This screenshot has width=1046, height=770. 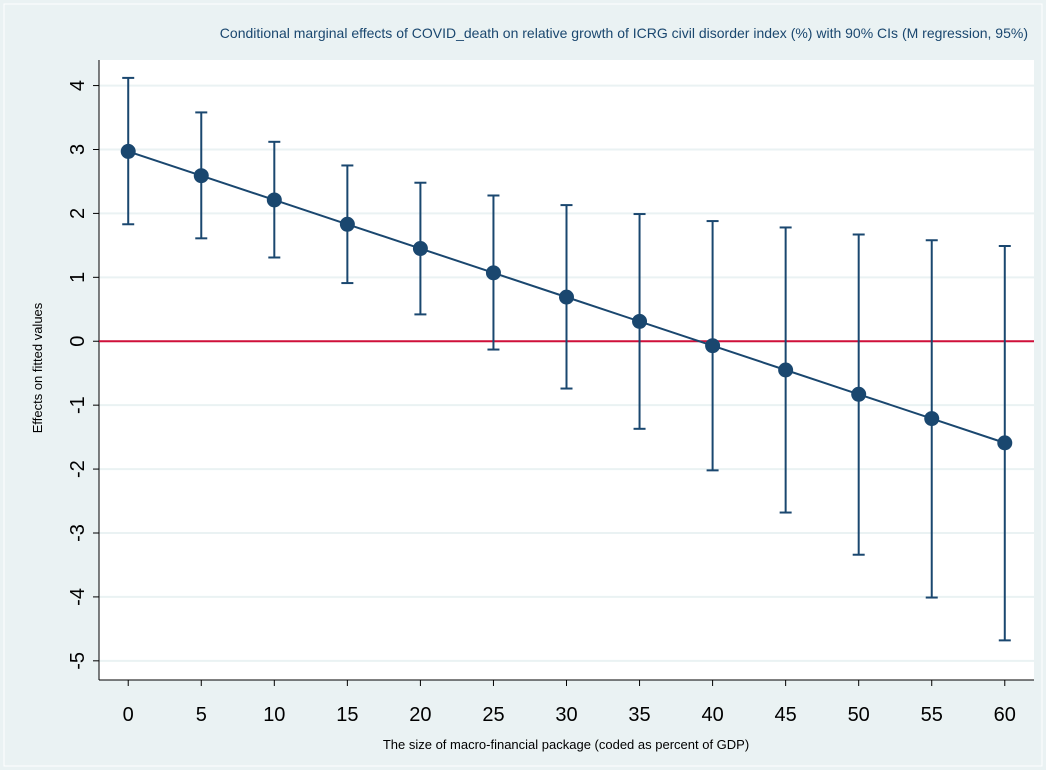 I want to click on y-tick-label: 4, so click(x=78, y=85).